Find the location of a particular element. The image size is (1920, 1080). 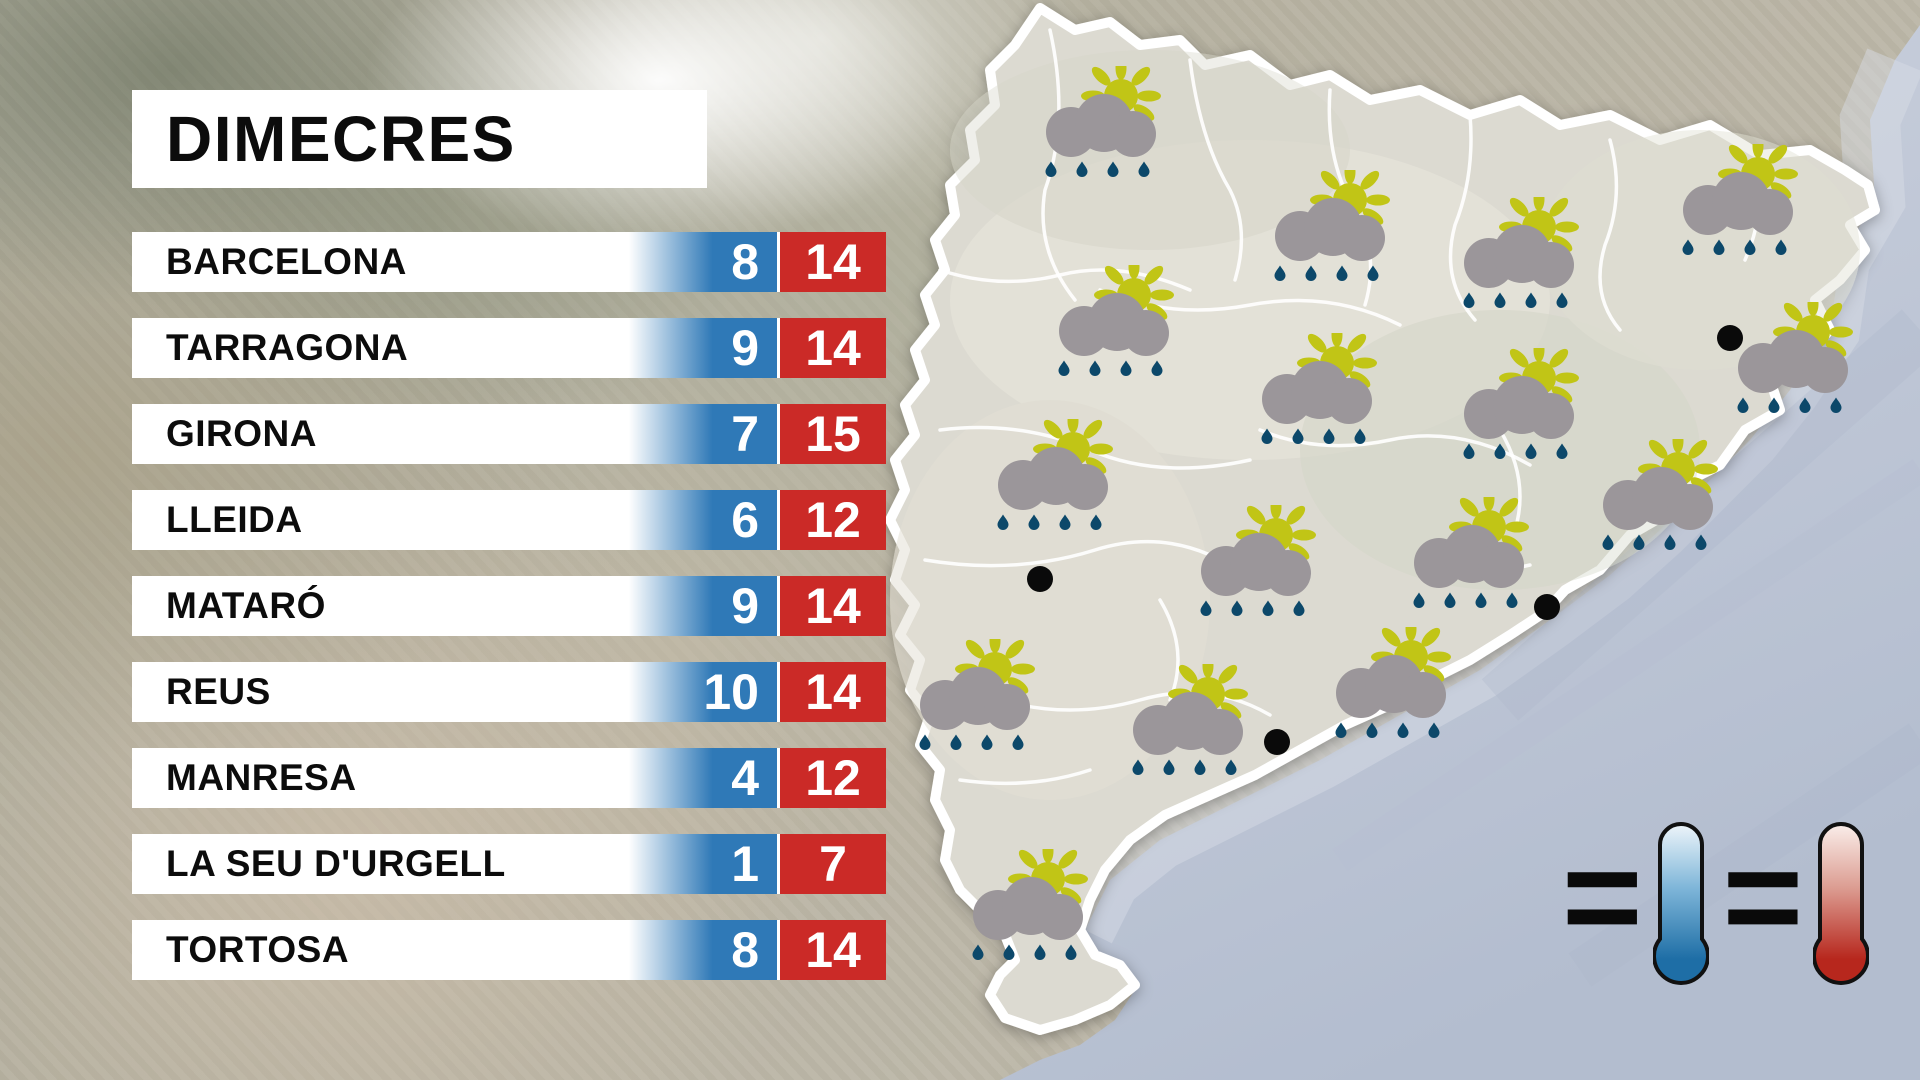

forecast-row-bar: MANRESA 4 is located at coordinates (454, 778).